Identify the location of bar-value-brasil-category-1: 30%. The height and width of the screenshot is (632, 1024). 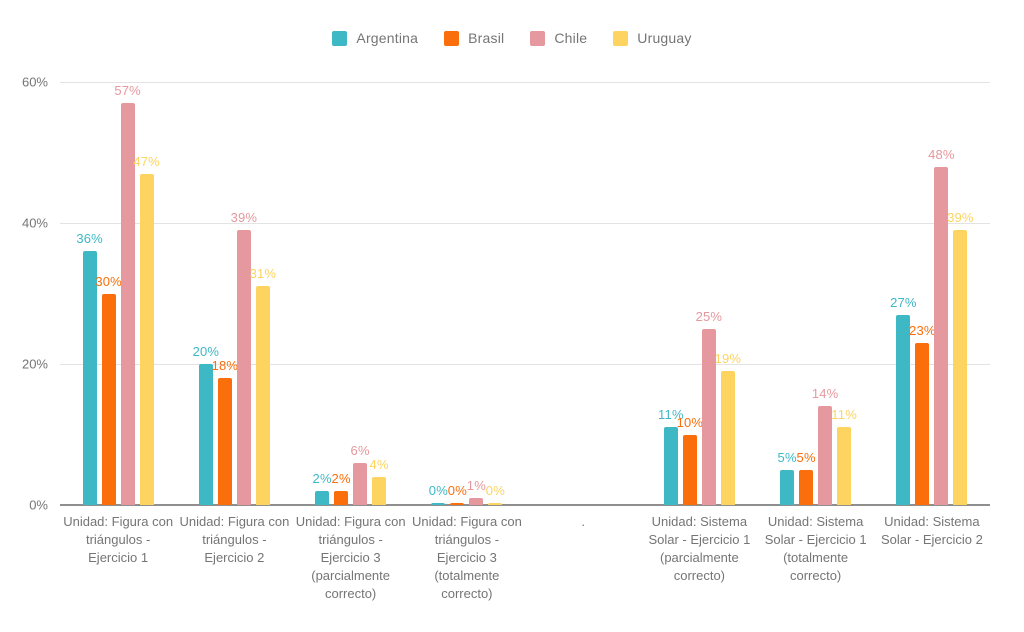
(108, 281).